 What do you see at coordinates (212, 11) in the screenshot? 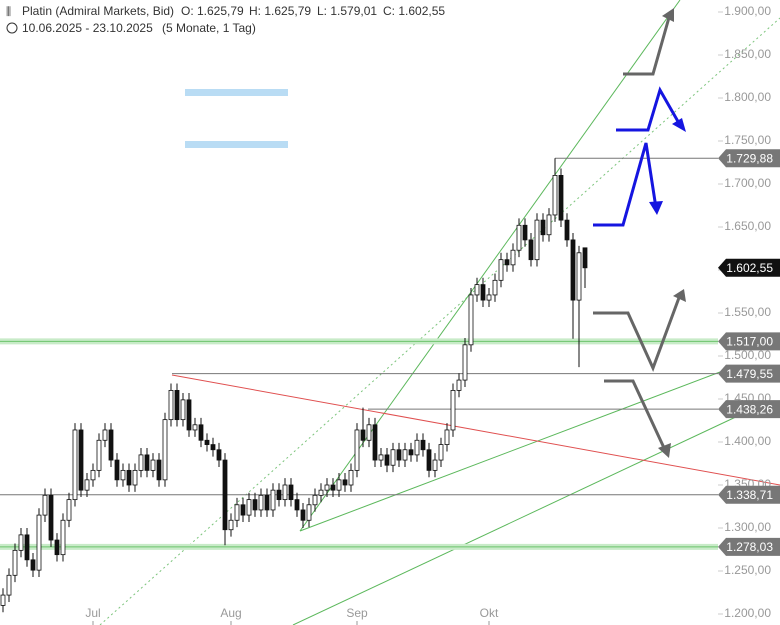
I see `quote: O: 1.625,79` at bounding box center [212, 11].